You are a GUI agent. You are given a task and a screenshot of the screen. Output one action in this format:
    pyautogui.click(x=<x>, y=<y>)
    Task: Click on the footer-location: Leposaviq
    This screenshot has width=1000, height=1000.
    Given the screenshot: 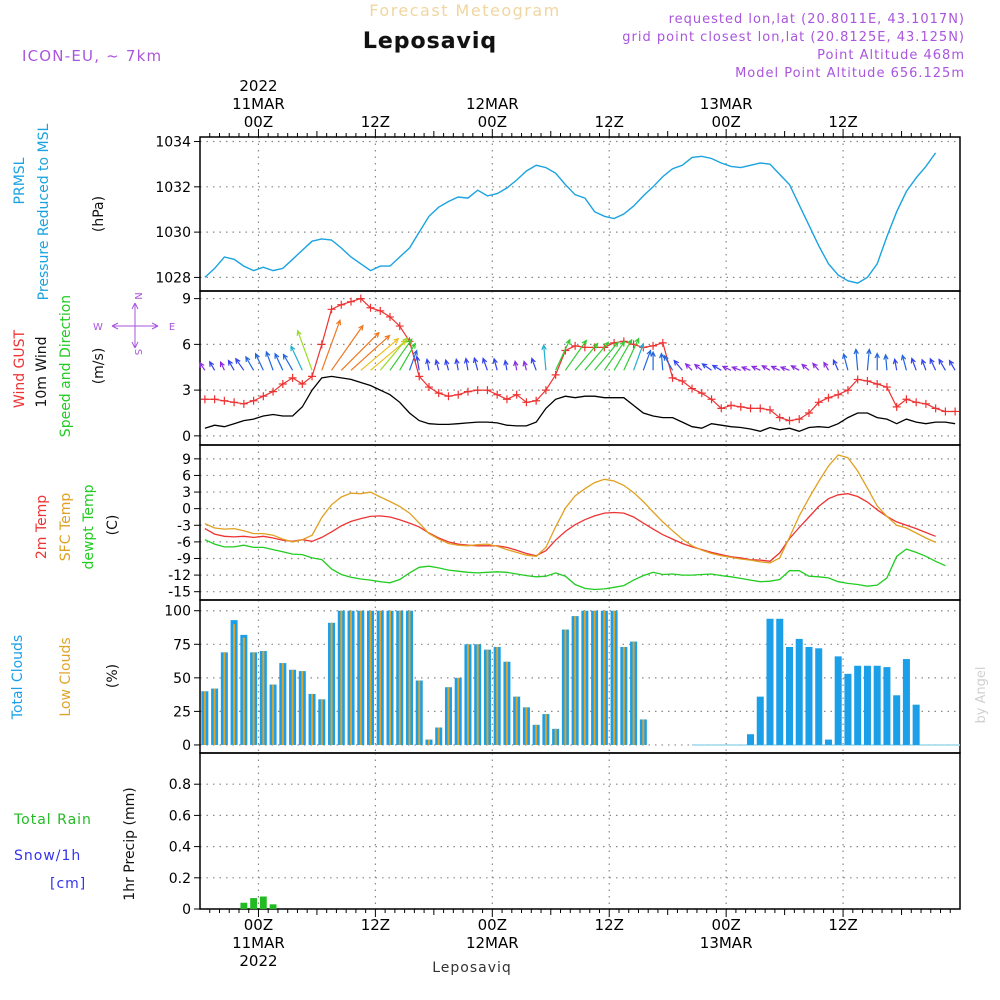 What is the action you would take?
    pyautogui.click(x=472, y=968)
    